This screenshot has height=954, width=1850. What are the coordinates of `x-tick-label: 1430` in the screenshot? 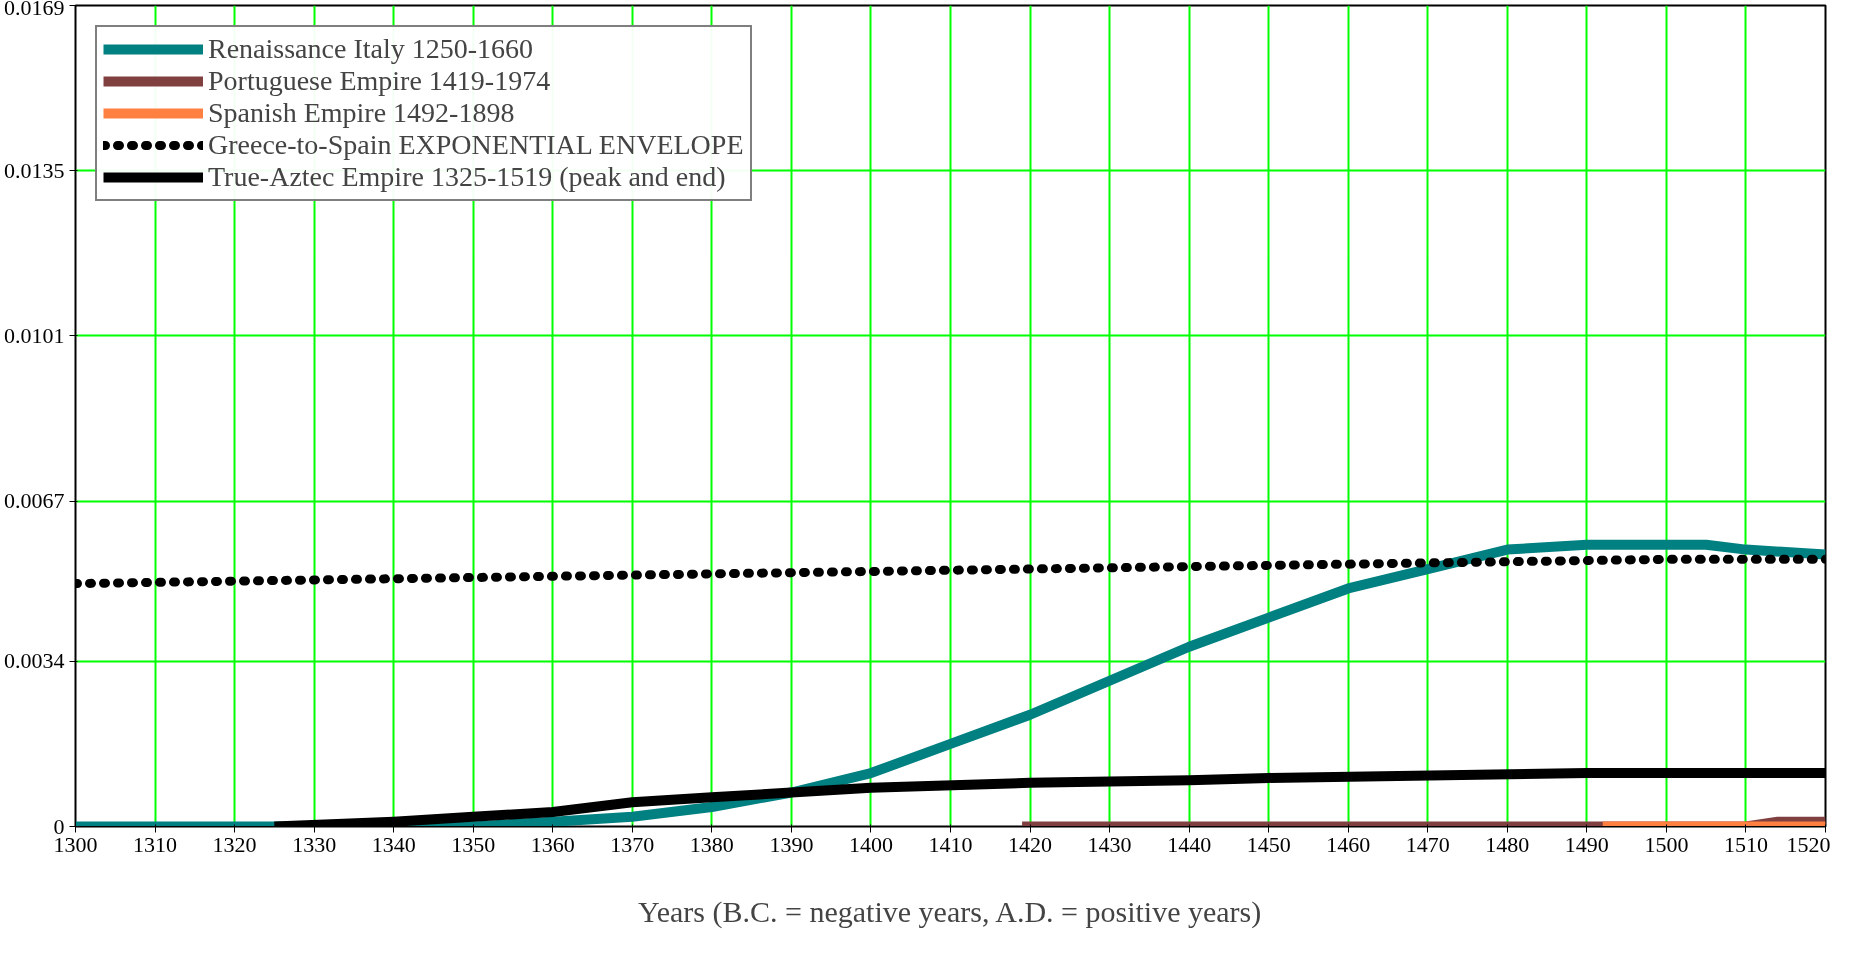 It's located at (1109, 844).